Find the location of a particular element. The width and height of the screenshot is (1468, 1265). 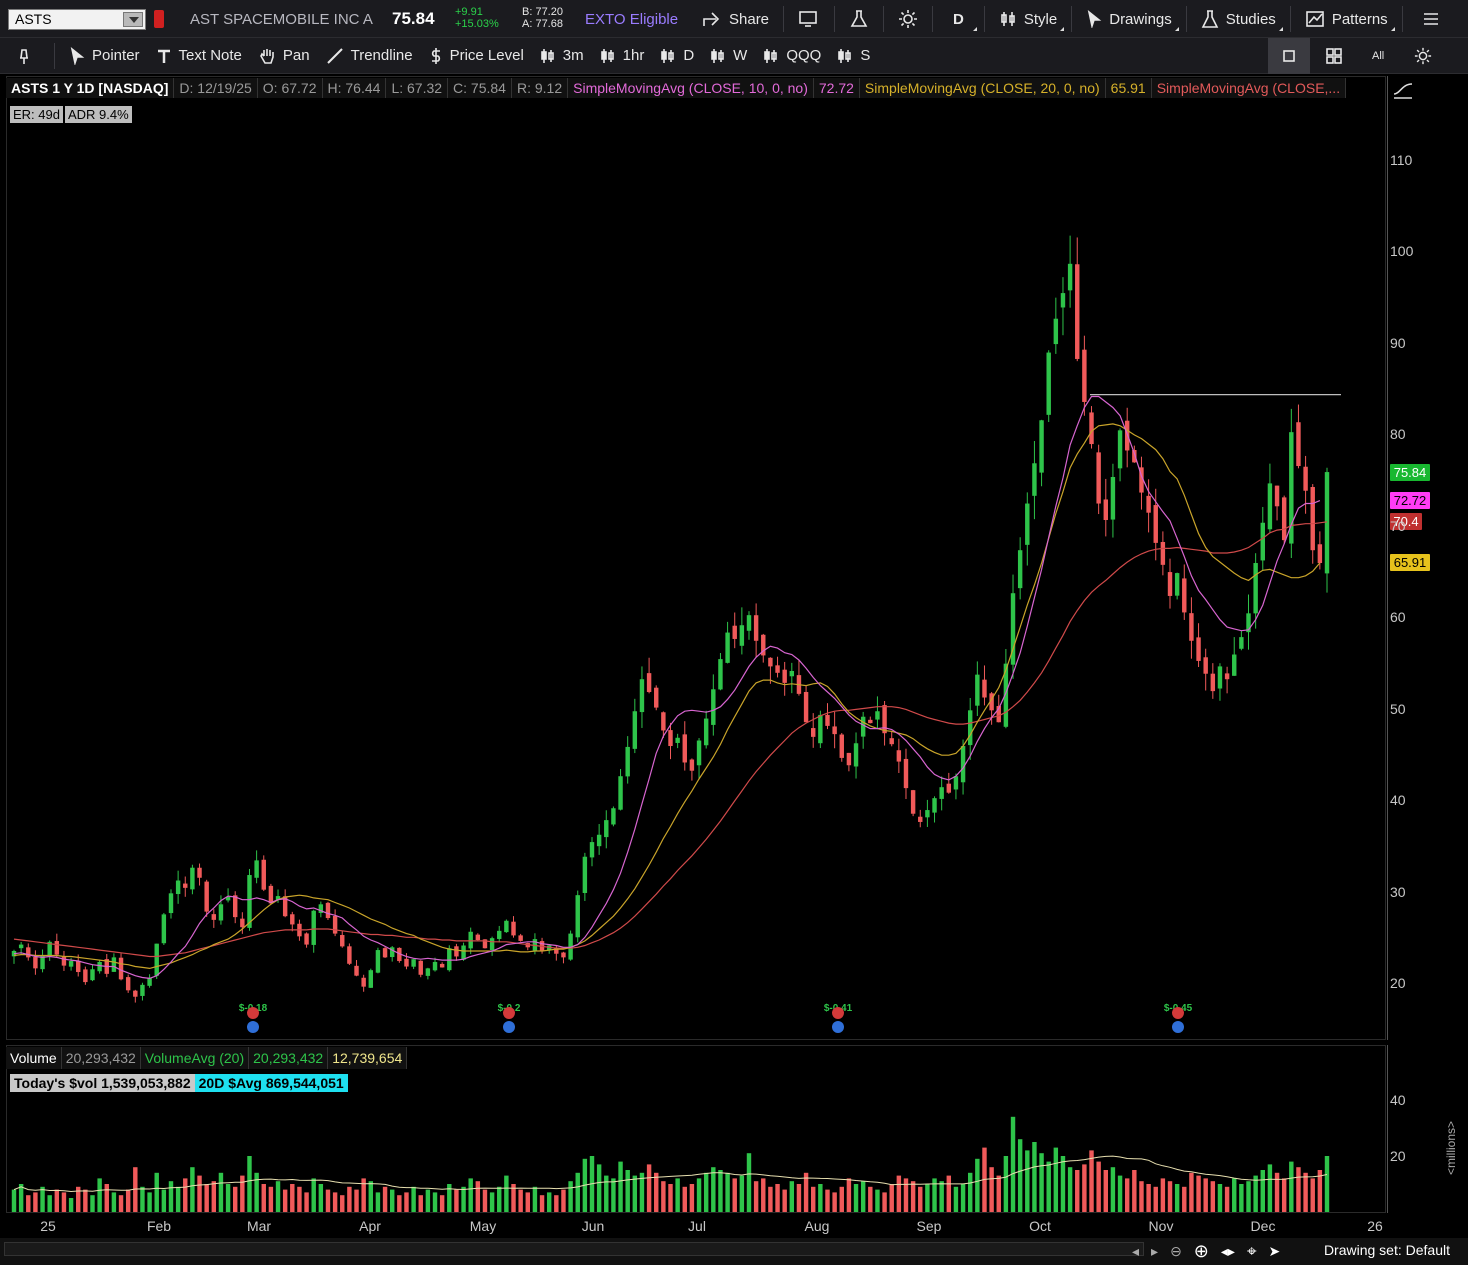

timeframe-d-label: D is located at coordinates (689, 55).